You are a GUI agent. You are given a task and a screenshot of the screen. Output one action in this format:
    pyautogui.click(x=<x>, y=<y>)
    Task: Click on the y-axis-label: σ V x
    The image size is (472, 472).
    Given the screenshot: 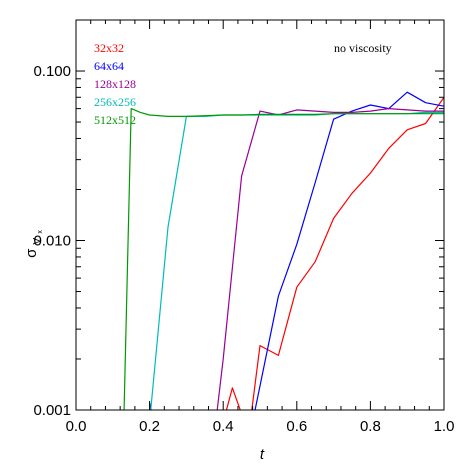 What is the action you would take?
    pyautogui.click(x=33, y=244)
    